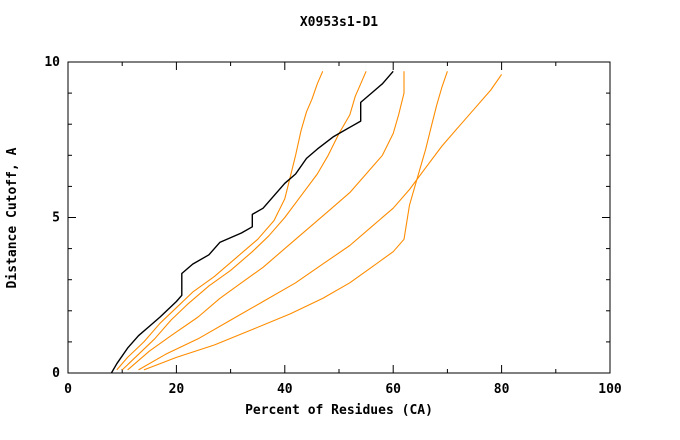 The width and height of the screenshot is (680, 440). What do you see at coordinates (502, 389) in the screenshot?
I see `x-tick-label: 80` at bounding box center [502, 389].